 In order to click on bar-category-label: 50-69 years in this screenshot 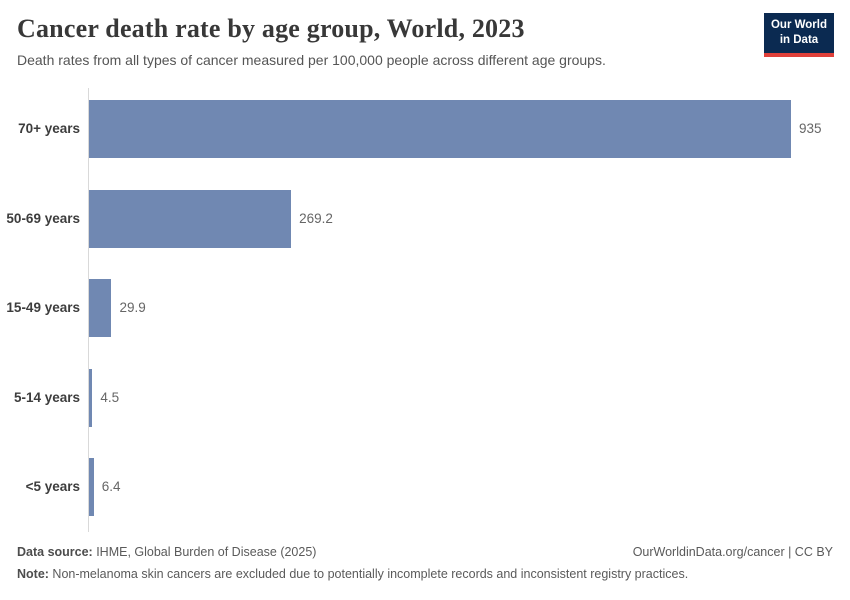, I will do `click(43, 218)`.